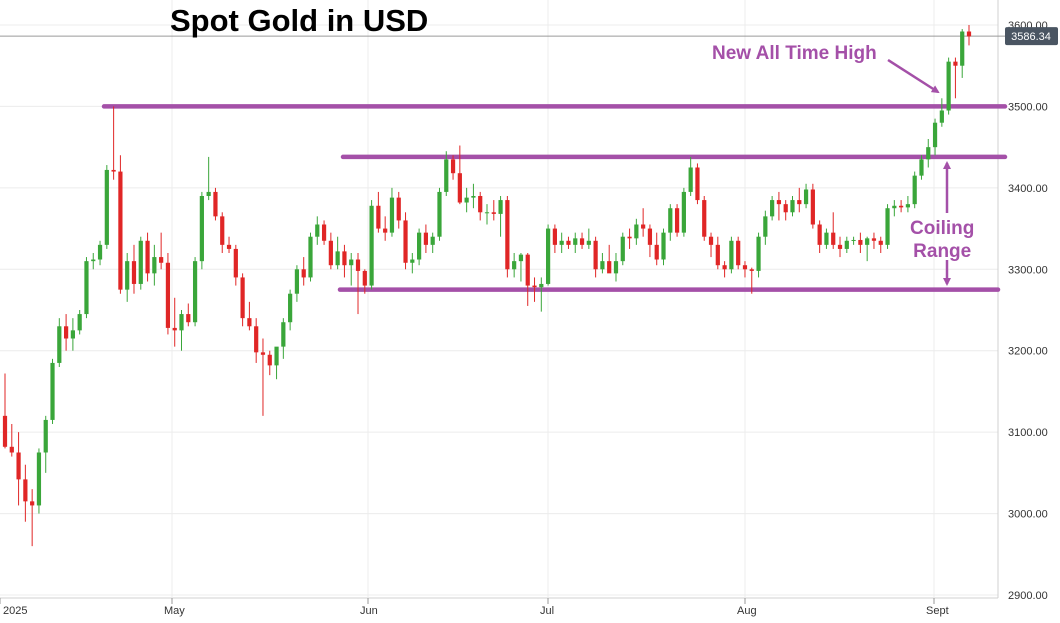 This screenshot has height=623, width=1060. Describe the element at coordinates (942, 251) in the screenshot. I see `annotation-coiling-line-2: Range` at that location.